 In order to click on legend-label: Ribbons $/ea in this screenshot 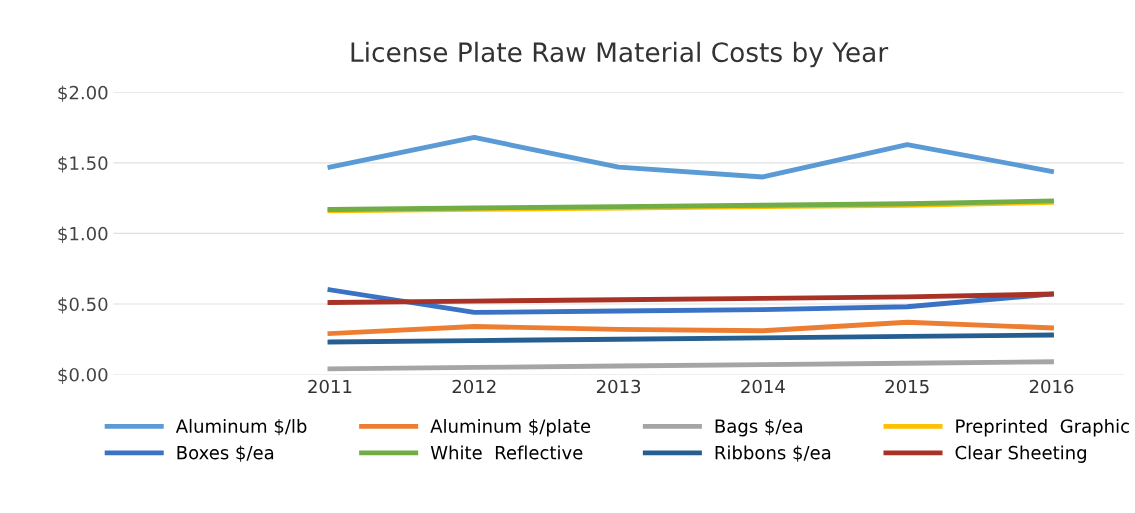, I will do `click(773, 453)`.